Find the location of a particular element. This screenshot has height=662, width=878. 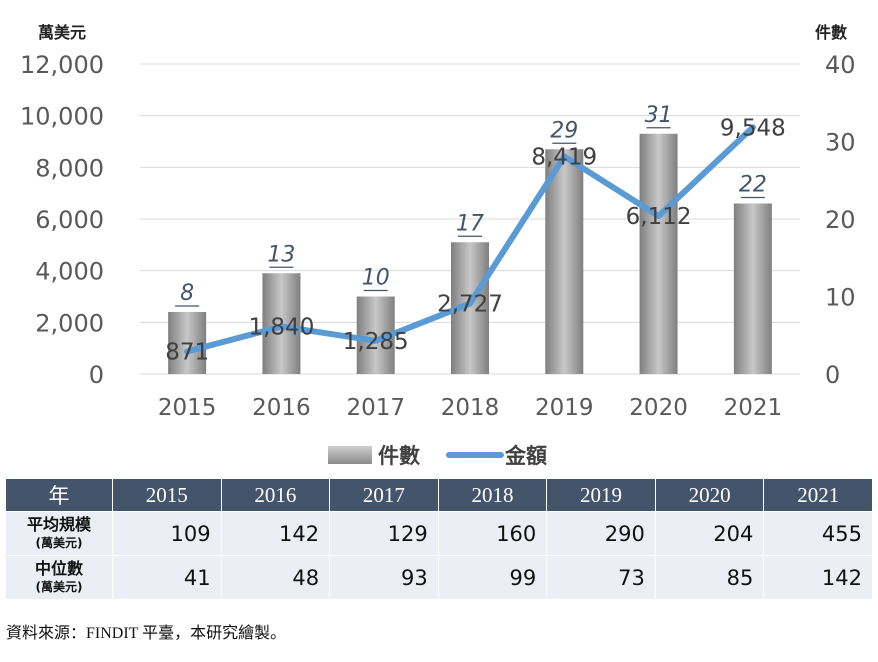

right-axis-tick-label: 0 is located at coordinates (832, 375).